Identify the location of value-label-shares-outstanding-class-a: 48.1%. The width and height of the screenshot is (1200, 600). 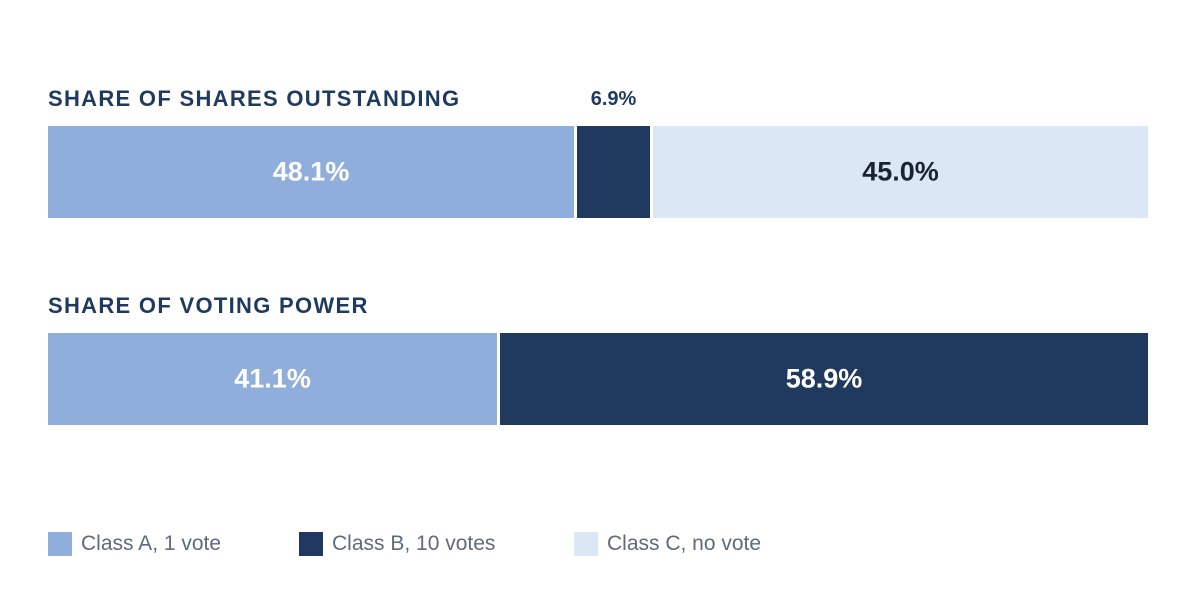
(311, 171).